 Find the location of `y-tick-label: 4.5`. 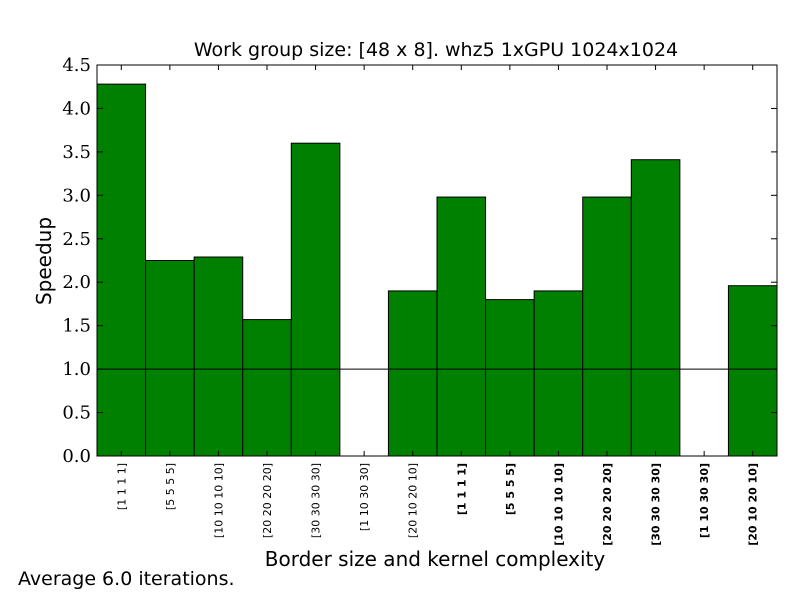

y-tick-label: 4.5 is located at coordinates (76, 65).